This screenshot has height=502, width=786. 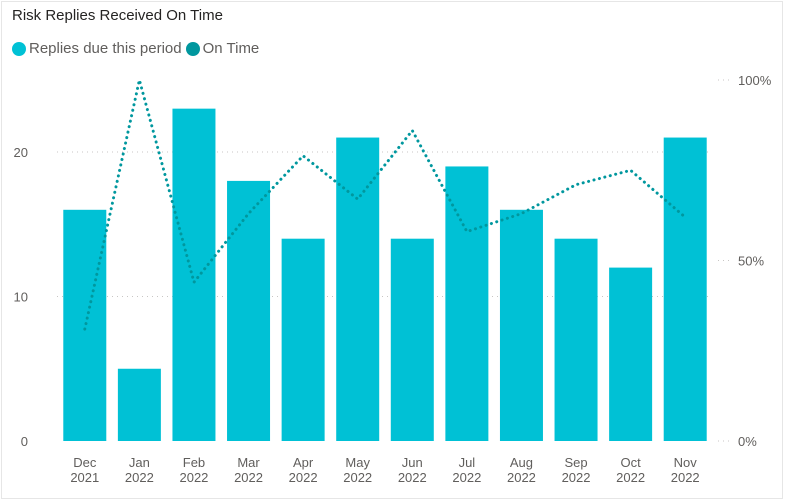 What do you see at coordinates (85, 462) in the screenshot?
I see `x-axis-label-month-dec: Dec` at bounding box center [85, 462].